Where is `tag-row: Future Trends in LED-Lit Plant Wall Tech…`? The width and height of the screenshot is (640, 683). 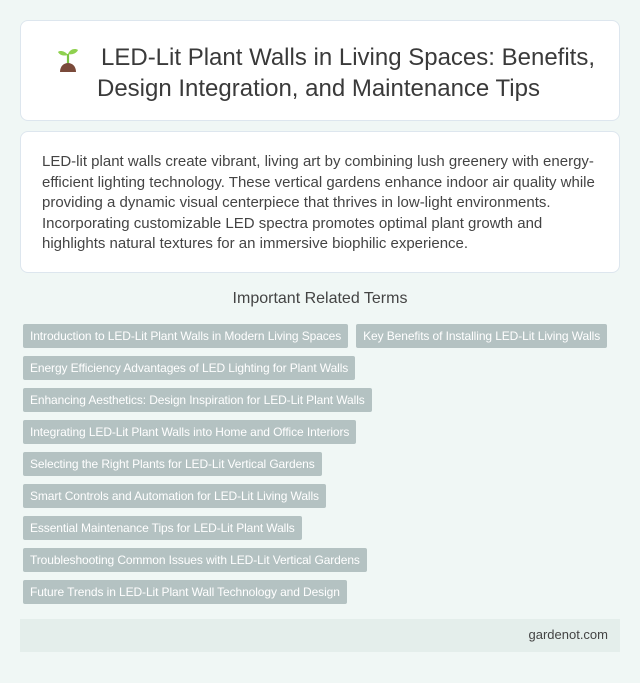 tag-row: Future Trends in LED-Lit Plant Wall Tech… is located at coordinates (323, 592).